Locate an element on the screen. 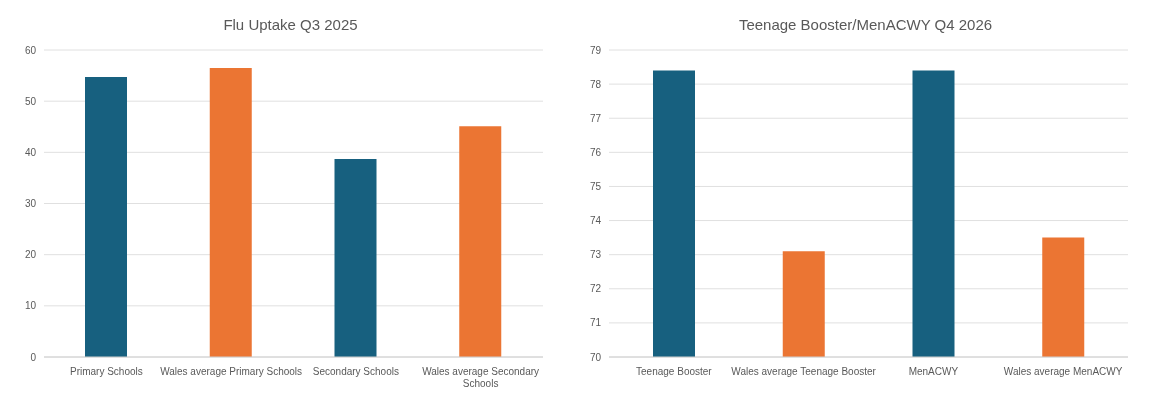 The image size is (1168, 403). y-tick-label: 72 is located at coordinates (595, 289).